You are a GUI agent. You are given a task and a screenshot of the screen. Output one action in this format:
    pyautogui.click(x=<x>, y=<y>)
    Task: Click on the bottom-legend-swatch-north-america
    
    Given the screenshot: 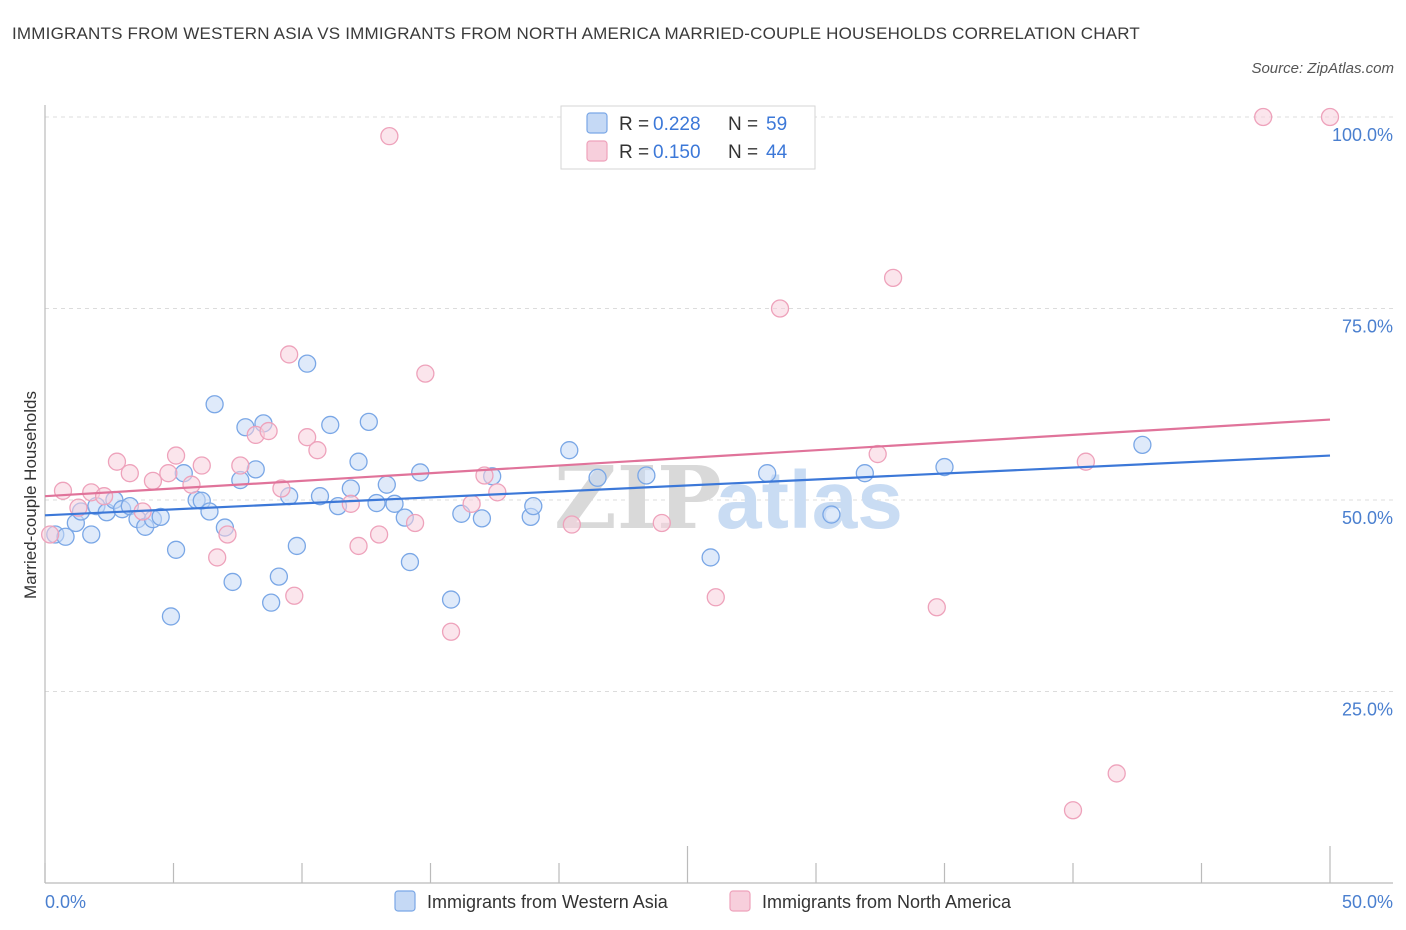 What is the action you would take?
    pyautogui.click(x=740, y=901)
    